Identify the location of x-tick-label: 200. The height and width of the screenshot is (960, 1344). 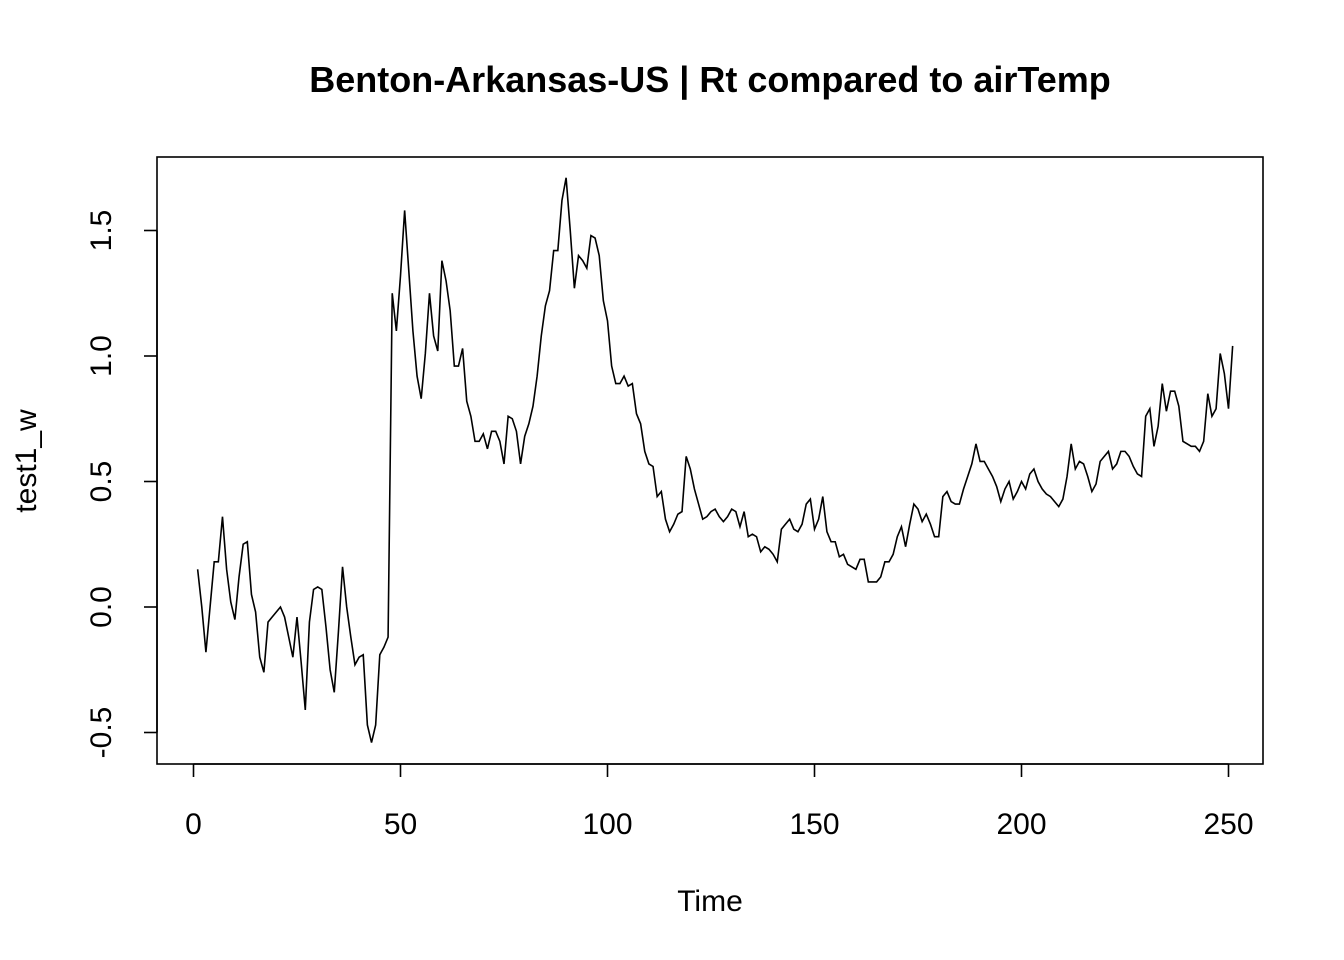
(1021, 824).